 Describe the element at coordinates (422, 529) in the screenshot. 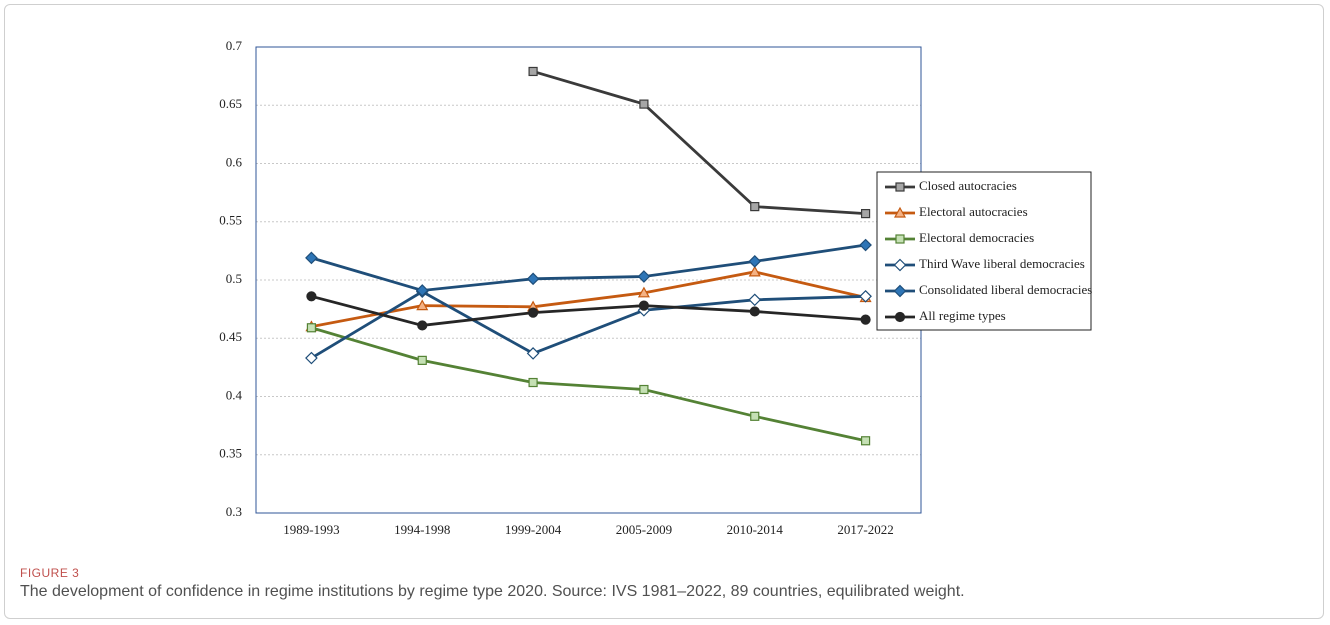

I see `x-tick-label: 1994-1998` at that location.